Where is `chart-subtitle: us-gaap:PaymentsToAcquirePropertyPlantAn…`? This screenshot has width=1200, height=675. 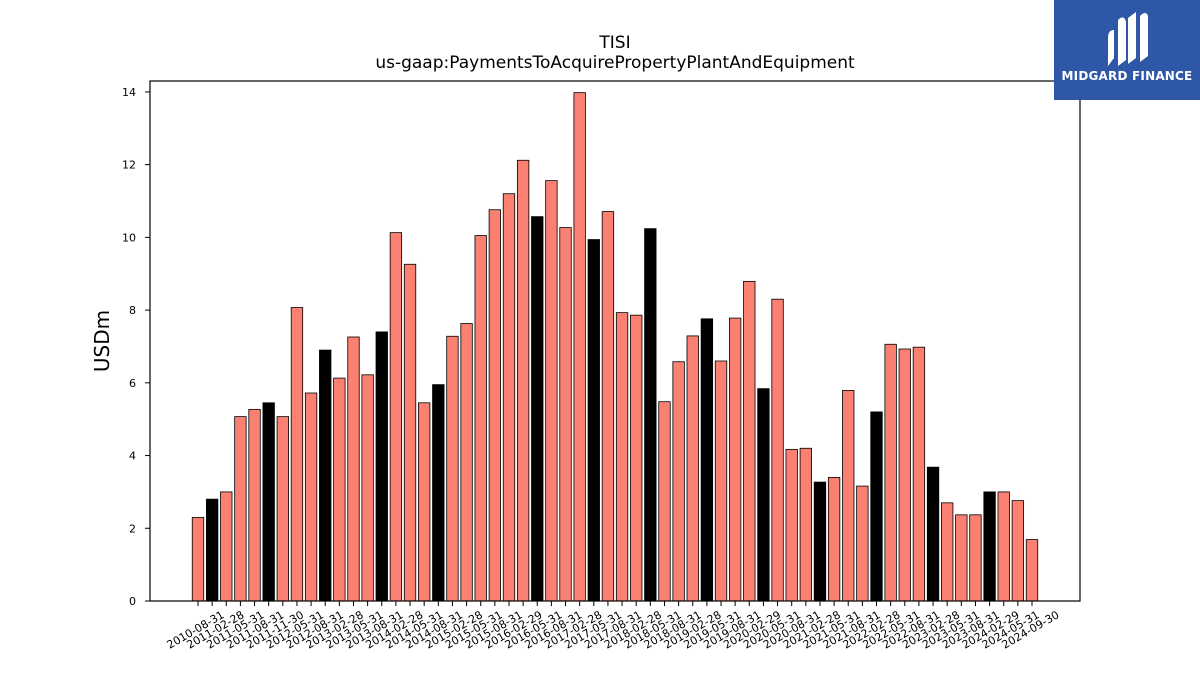
chart-subtitle: us-gaap:PaymentsToAcquirePropertyPlantAn… is located at coordinates (615, 63).